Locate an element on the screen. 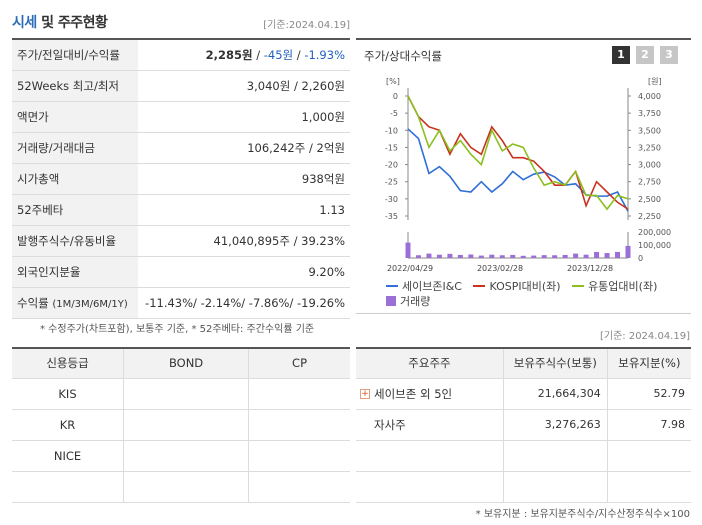 The image size is (702, 525). shares-header: 보유주식수(보통) is located at coordinates (555, 363).